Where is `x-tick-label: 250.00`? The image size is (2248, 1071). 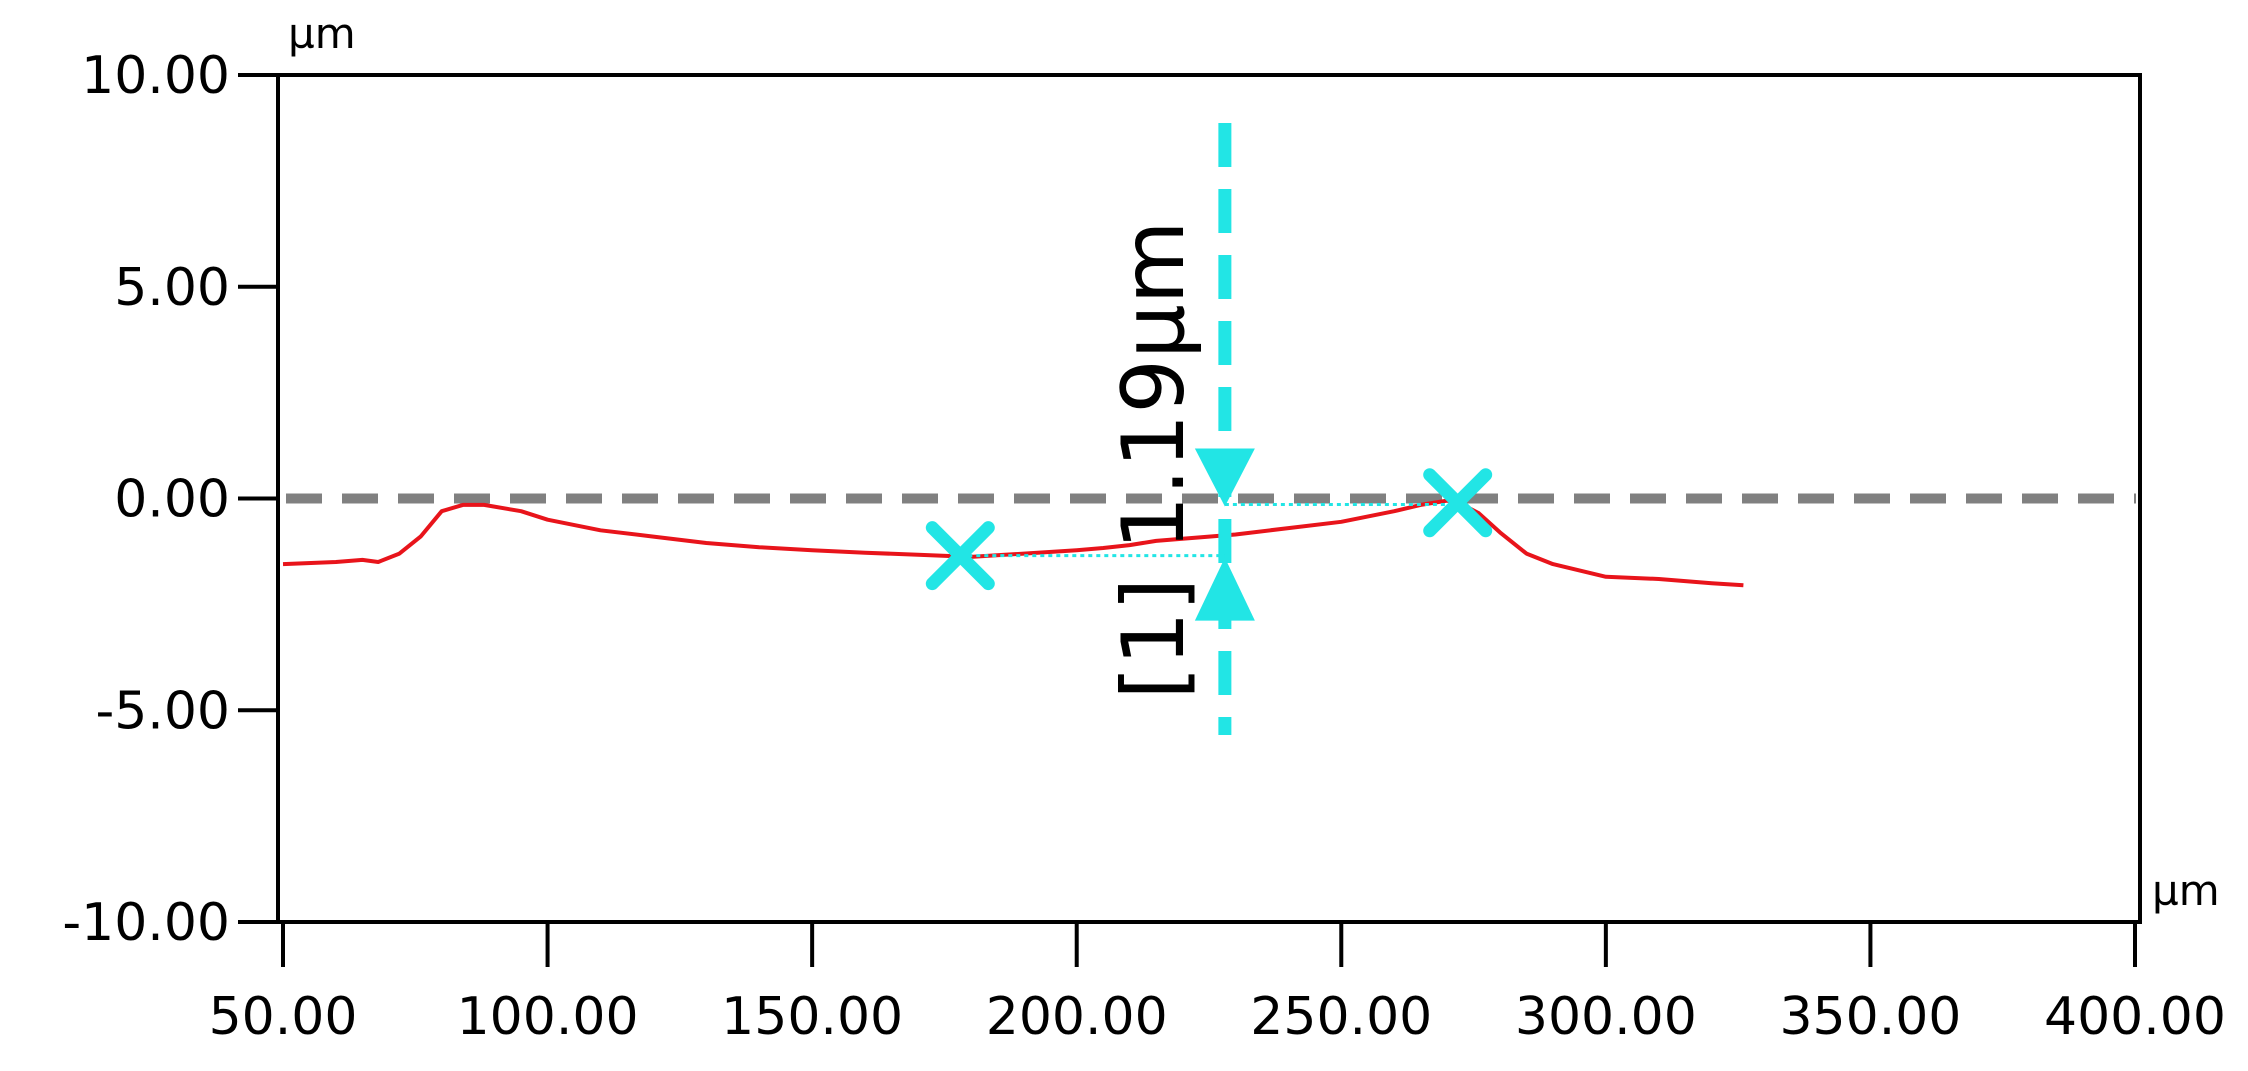
x-tick-label: 250.00 is located at coordinates (1341, 1017).